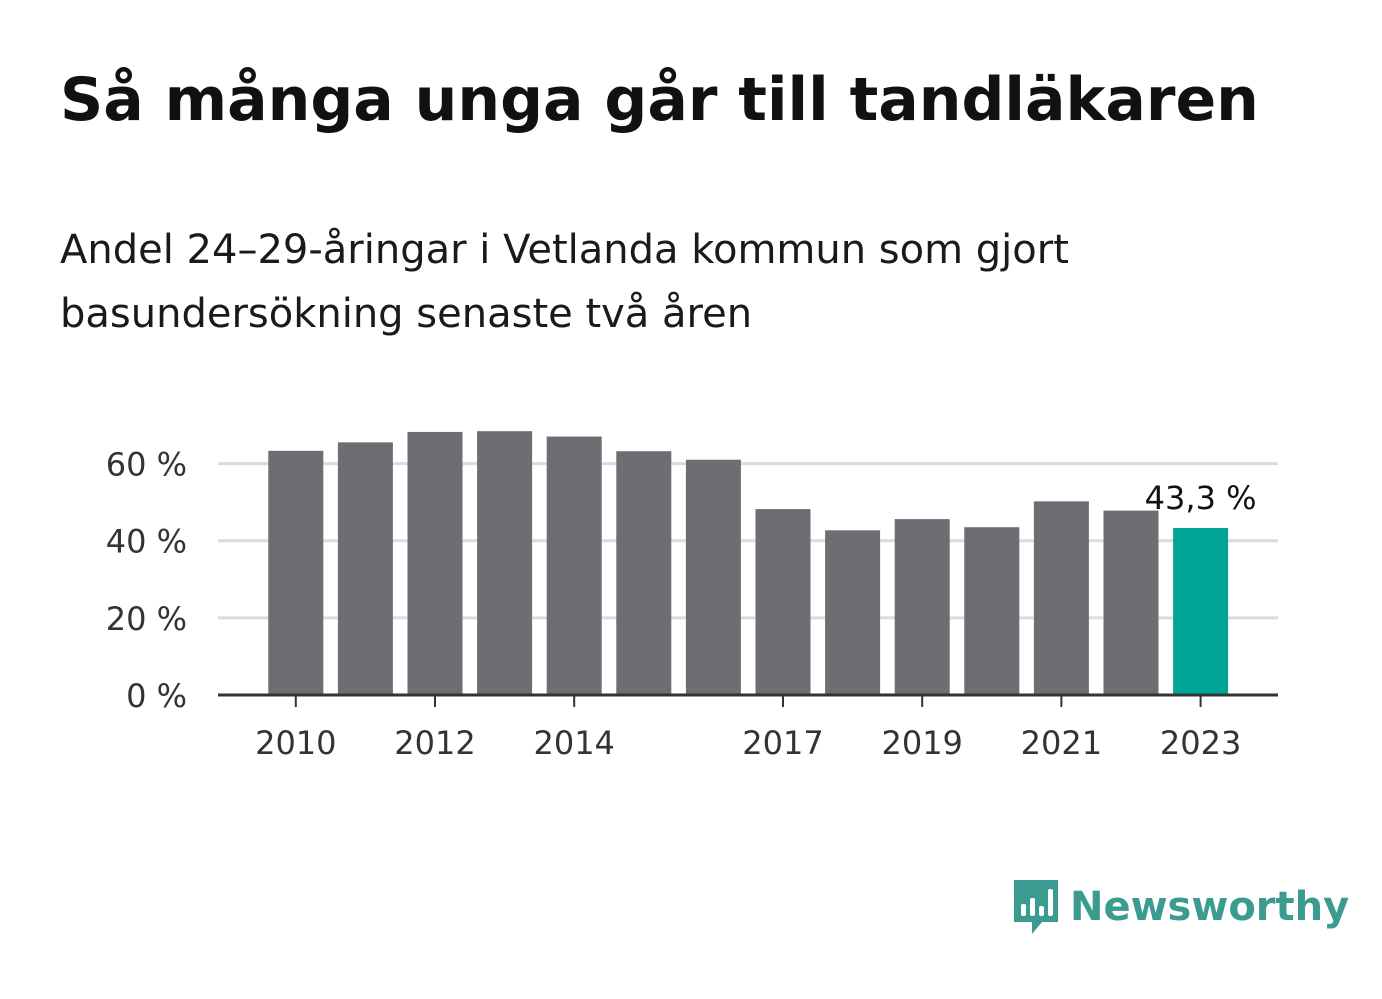 This screenshot has width=1382, height=999. I want to click on x-tick-label: 2014, so click(573, 743).